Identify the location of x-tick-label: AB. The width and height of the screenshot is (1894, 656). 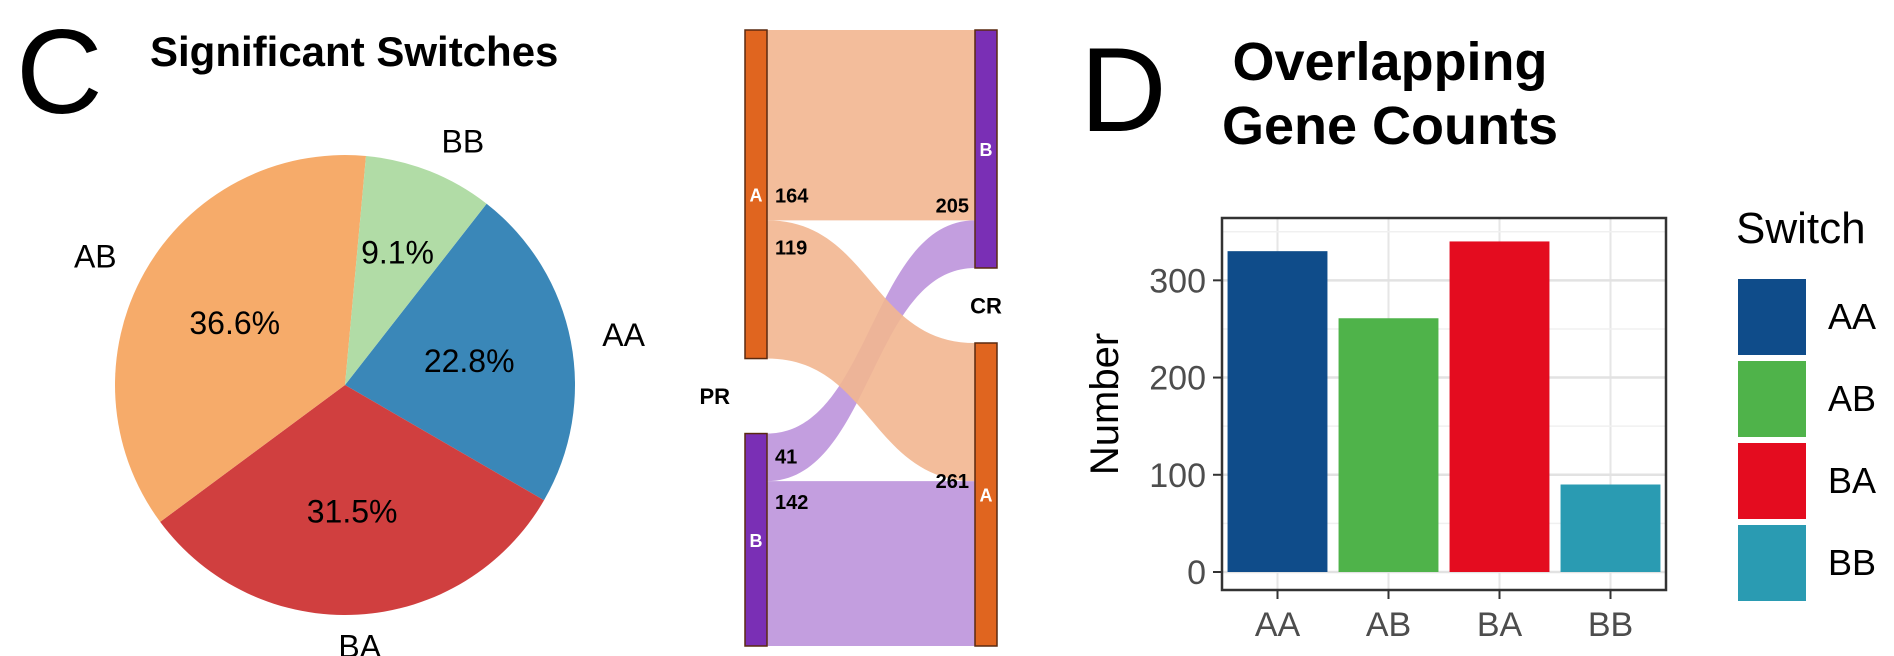
(1388, 625).